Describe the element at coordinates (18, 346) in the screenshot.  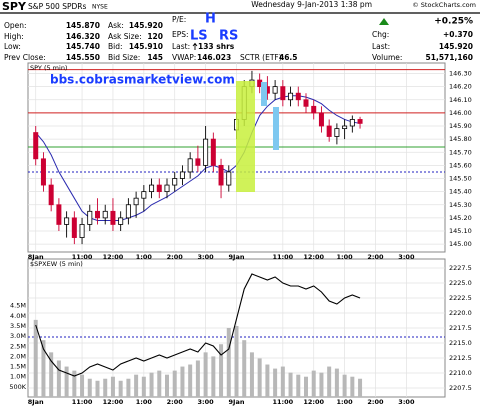
I see `volume-tick-label: 2.5M` at that location.